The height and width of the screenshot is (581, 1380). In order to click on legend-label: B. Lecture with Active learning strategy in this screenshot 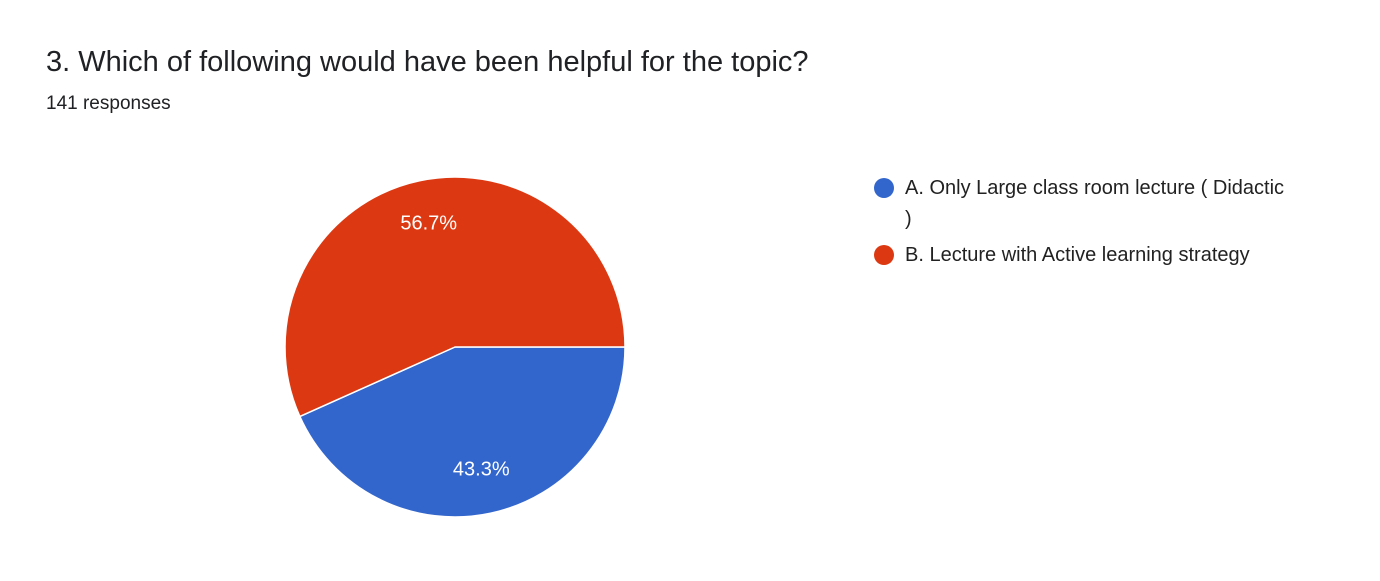, I will do `click(1077, 255)`.